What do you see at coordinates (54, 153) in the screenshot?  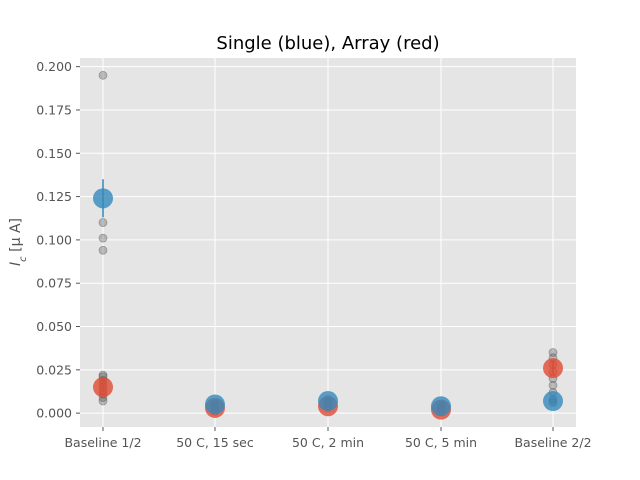 I see `y-tick-label: 0.150` at bounding box center [54, 153].